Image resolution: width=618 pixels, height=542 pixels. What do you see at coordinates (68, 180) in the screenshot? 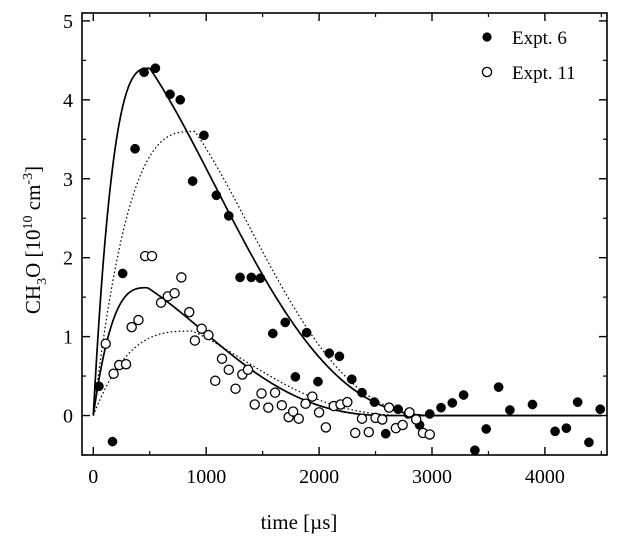
I see `y-tick-label: 3` at bounding box center [68, 180].